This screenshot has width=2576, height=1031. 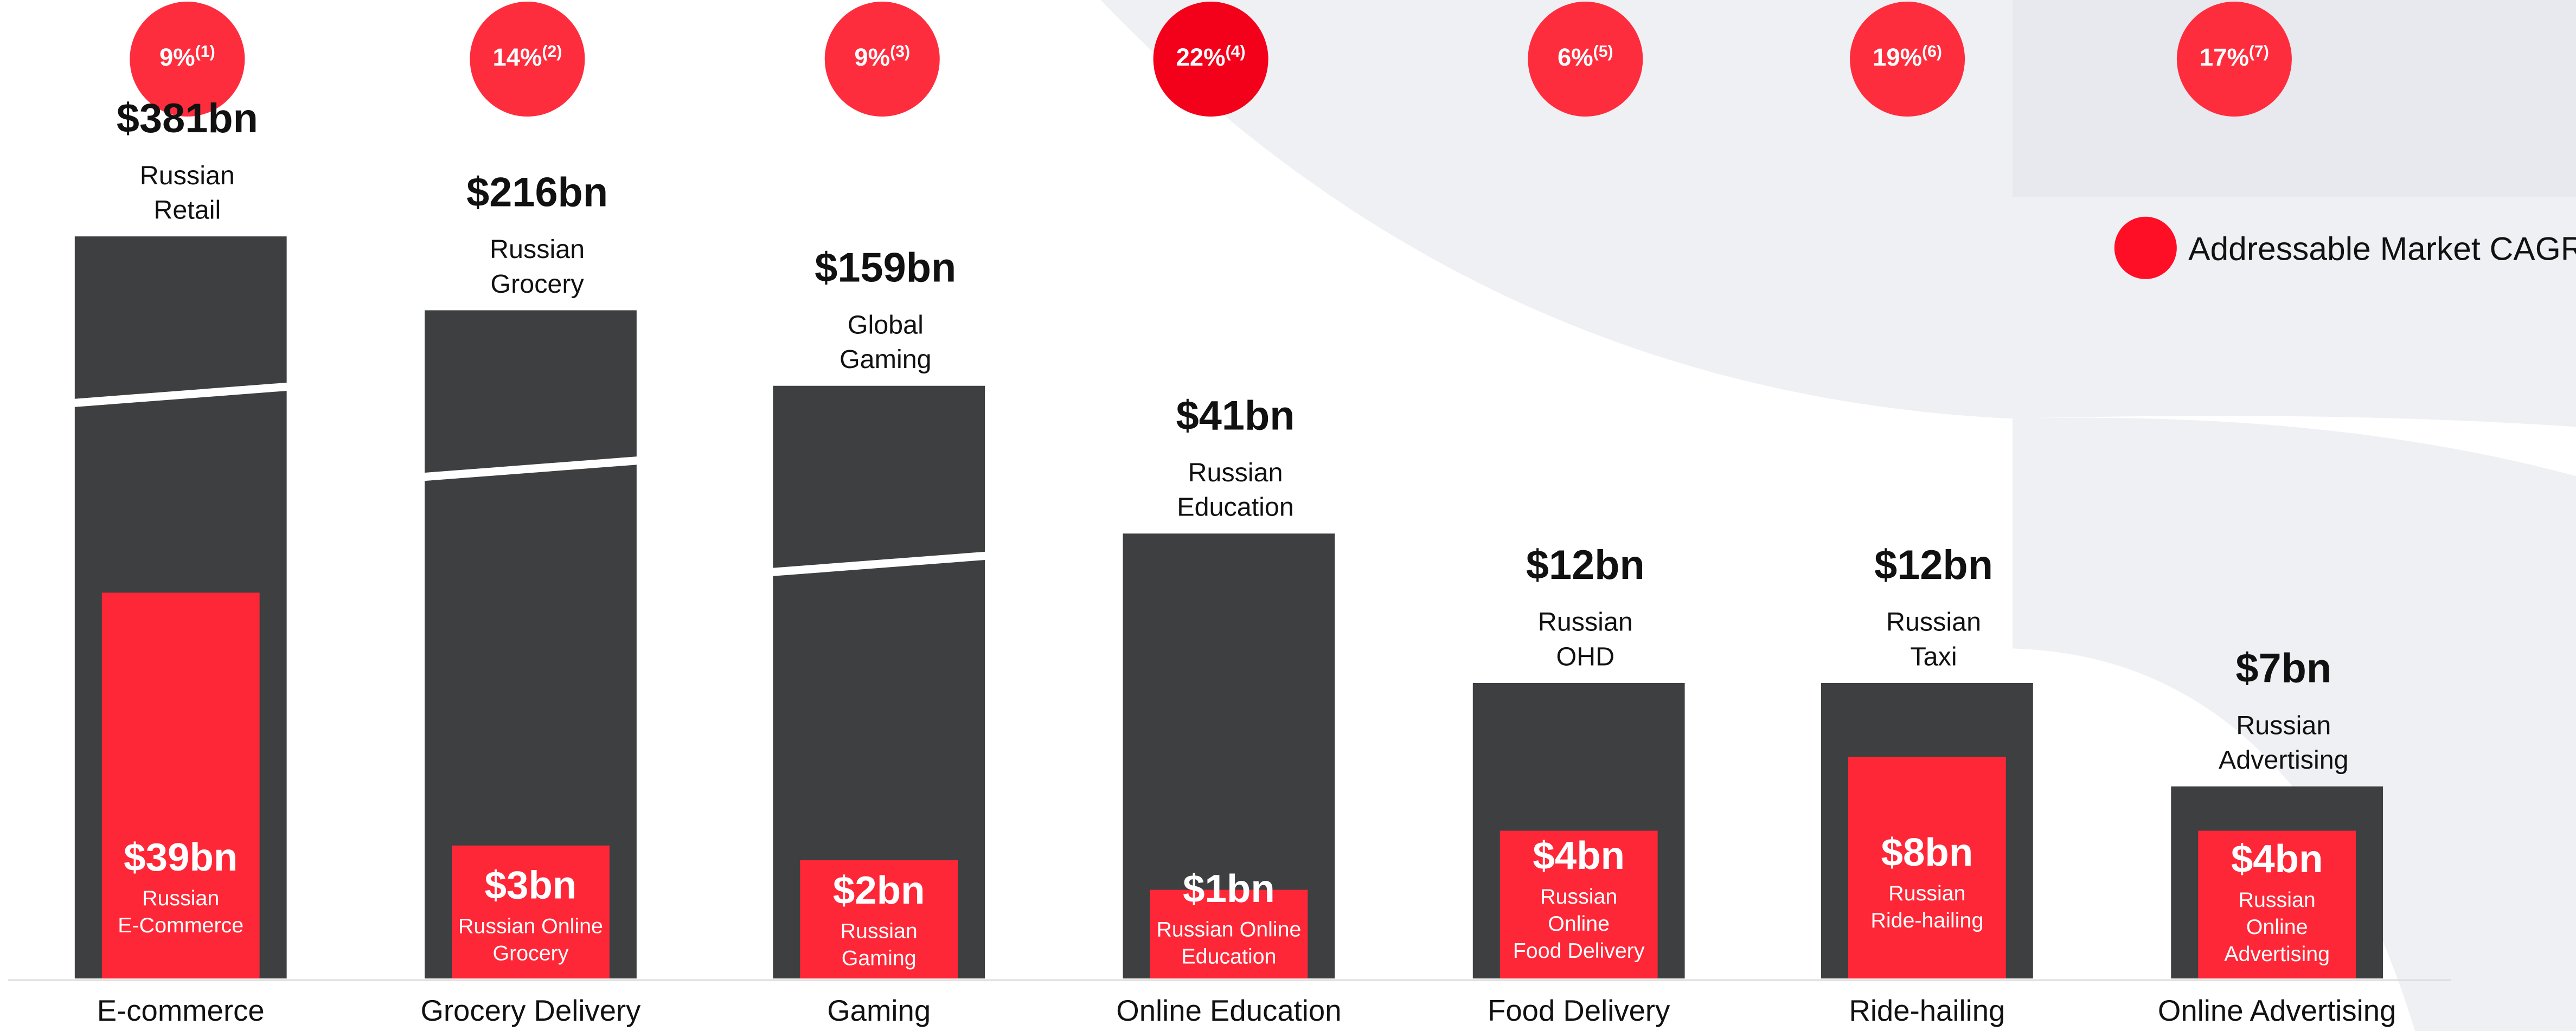 I want to click on cagr-note: (1), so click(x=205, y=52).